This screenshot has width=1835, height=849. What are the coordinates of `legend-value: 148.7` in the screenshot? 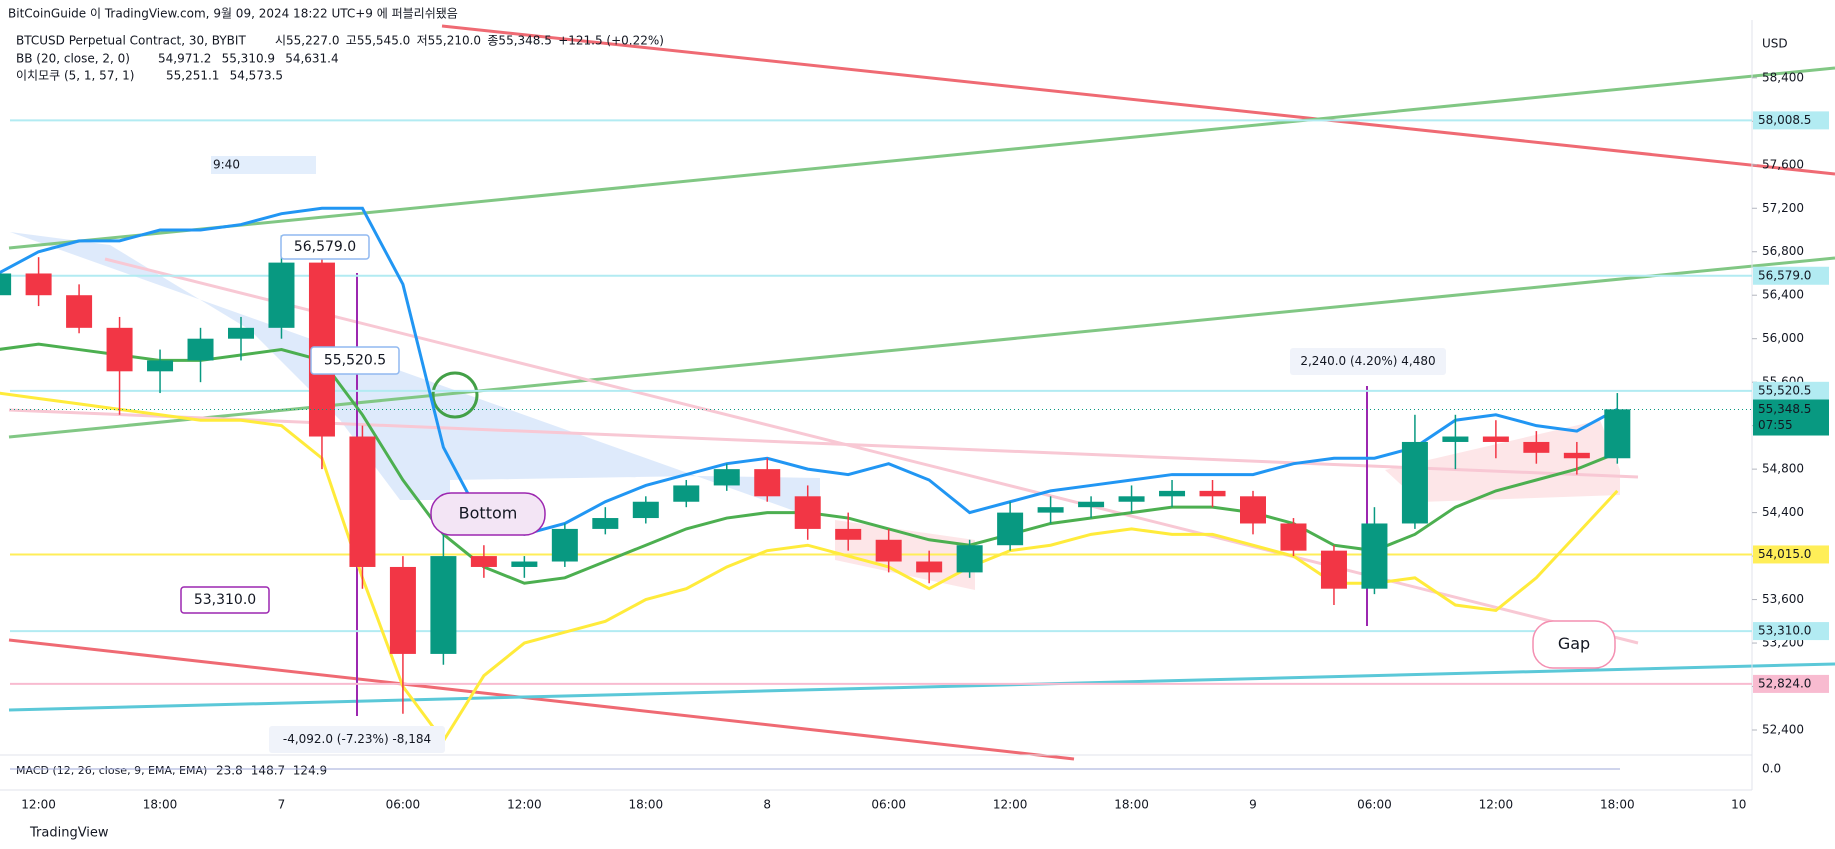 It's located at (268, 771).